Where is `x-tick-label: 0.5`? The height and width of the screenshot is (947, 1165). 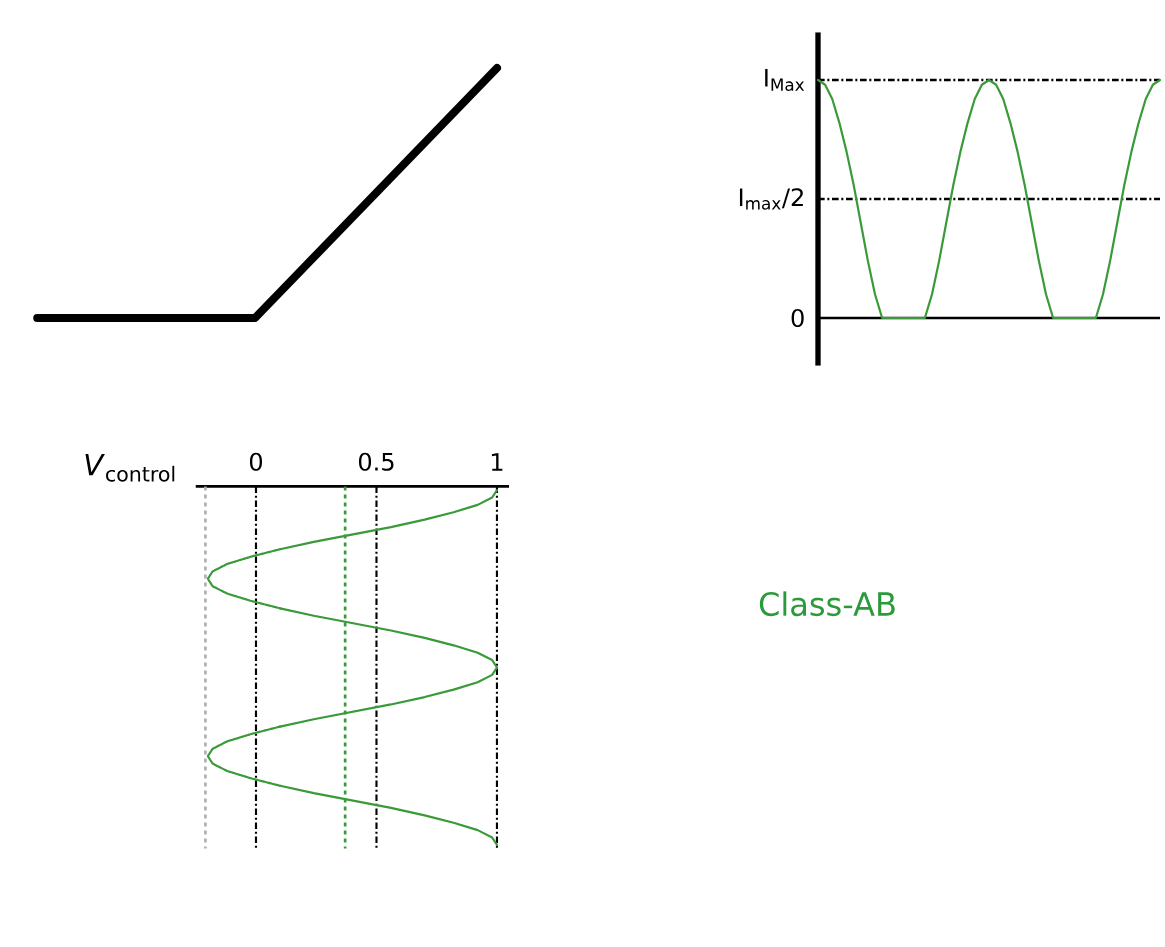 x-tick-label: 0.5 is located at coordinates (376, 461).